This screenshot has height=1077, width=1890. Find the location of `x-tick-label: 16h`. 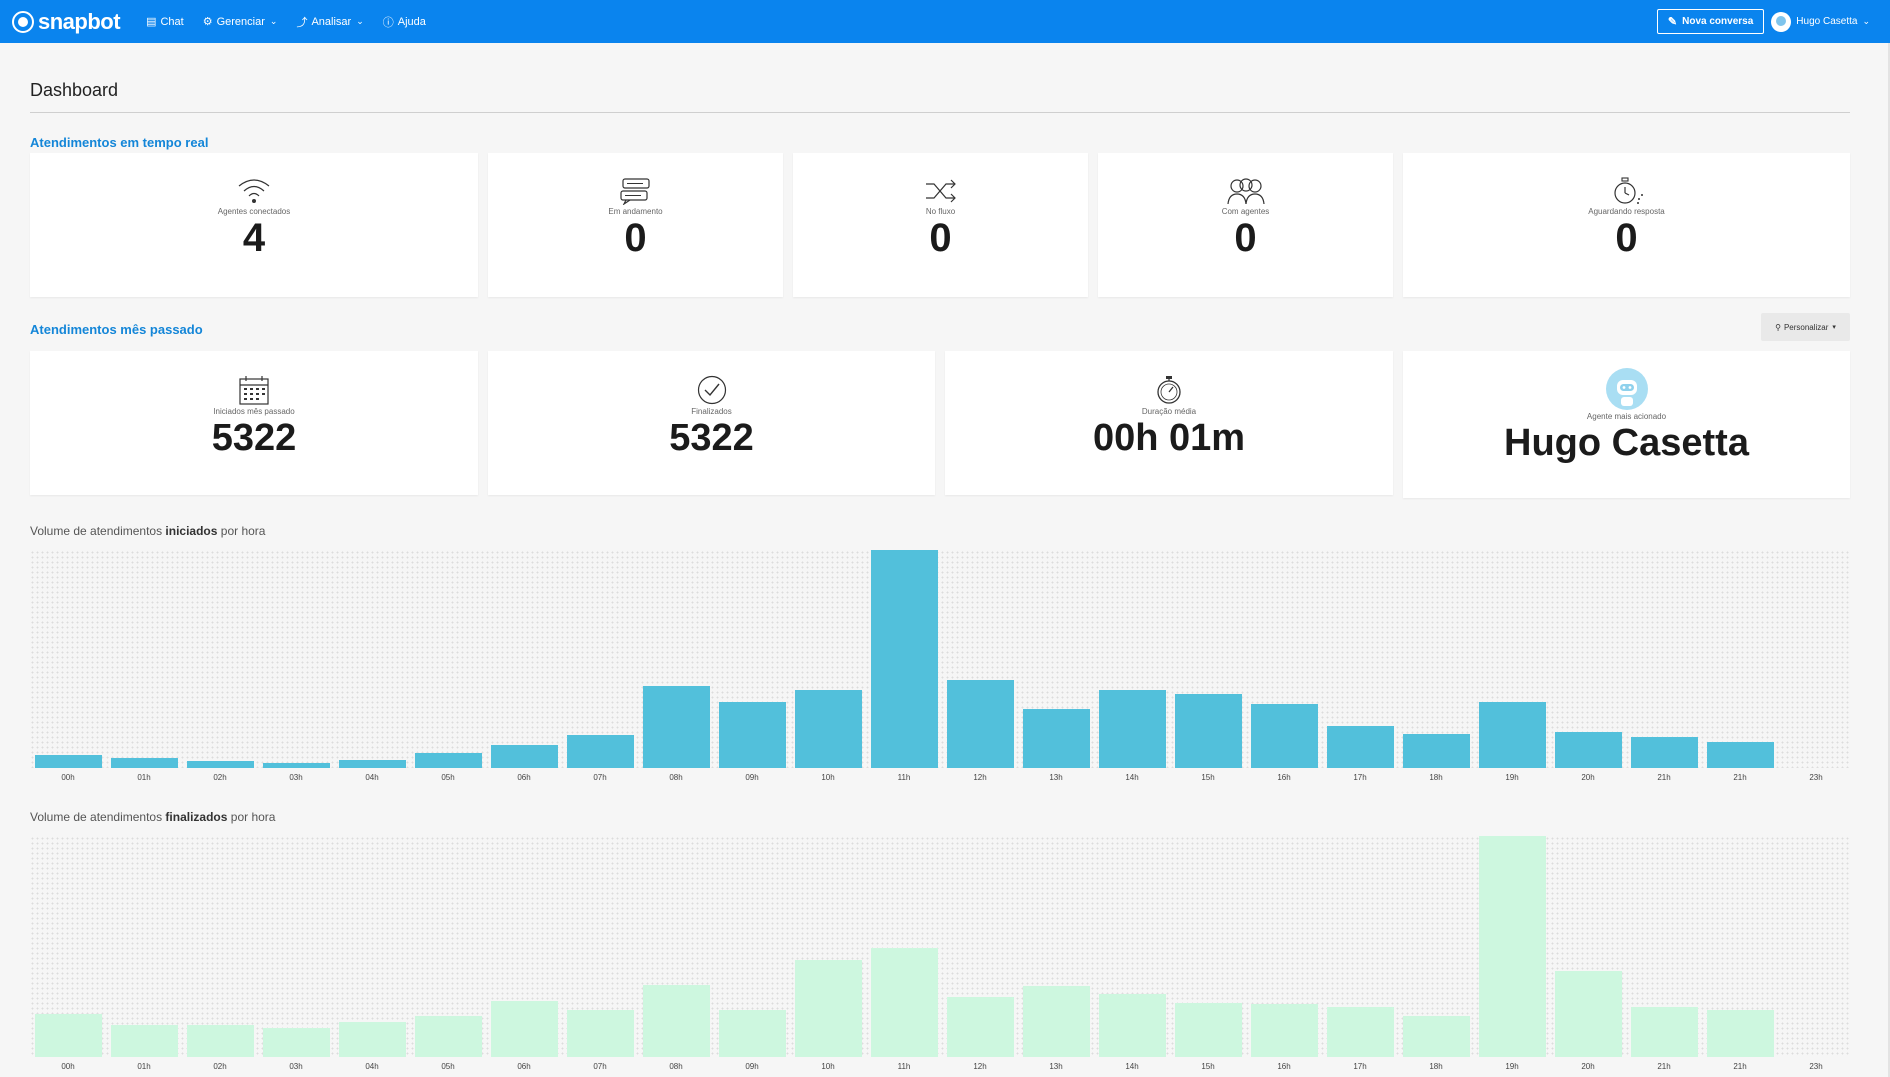

x-tick-label: 16h is located at coordinates (1284, 777).